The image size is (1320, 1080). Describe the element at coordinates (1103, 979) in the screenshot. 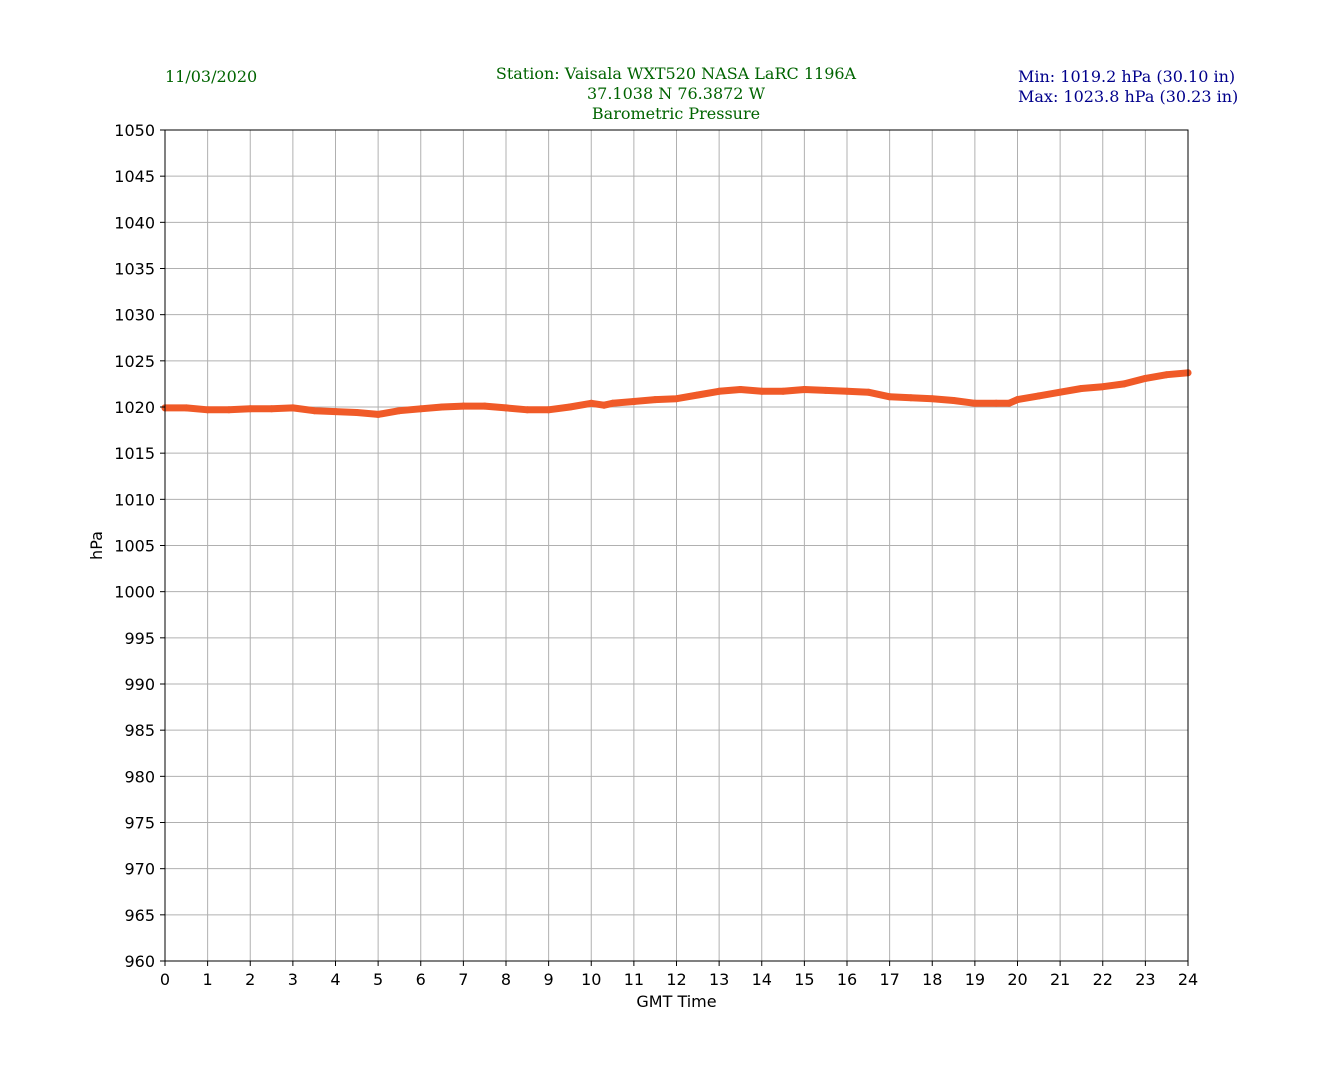

I see `x-tick-label: 22` at that location.